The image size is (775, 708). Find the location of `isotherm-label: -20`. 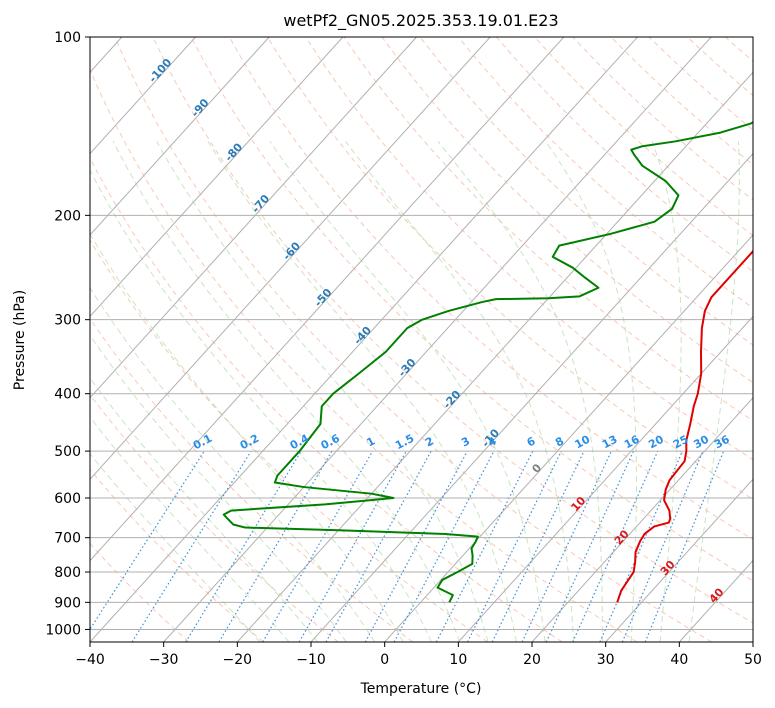

isotherm-label: -20 is located at coordinates (452, 400).